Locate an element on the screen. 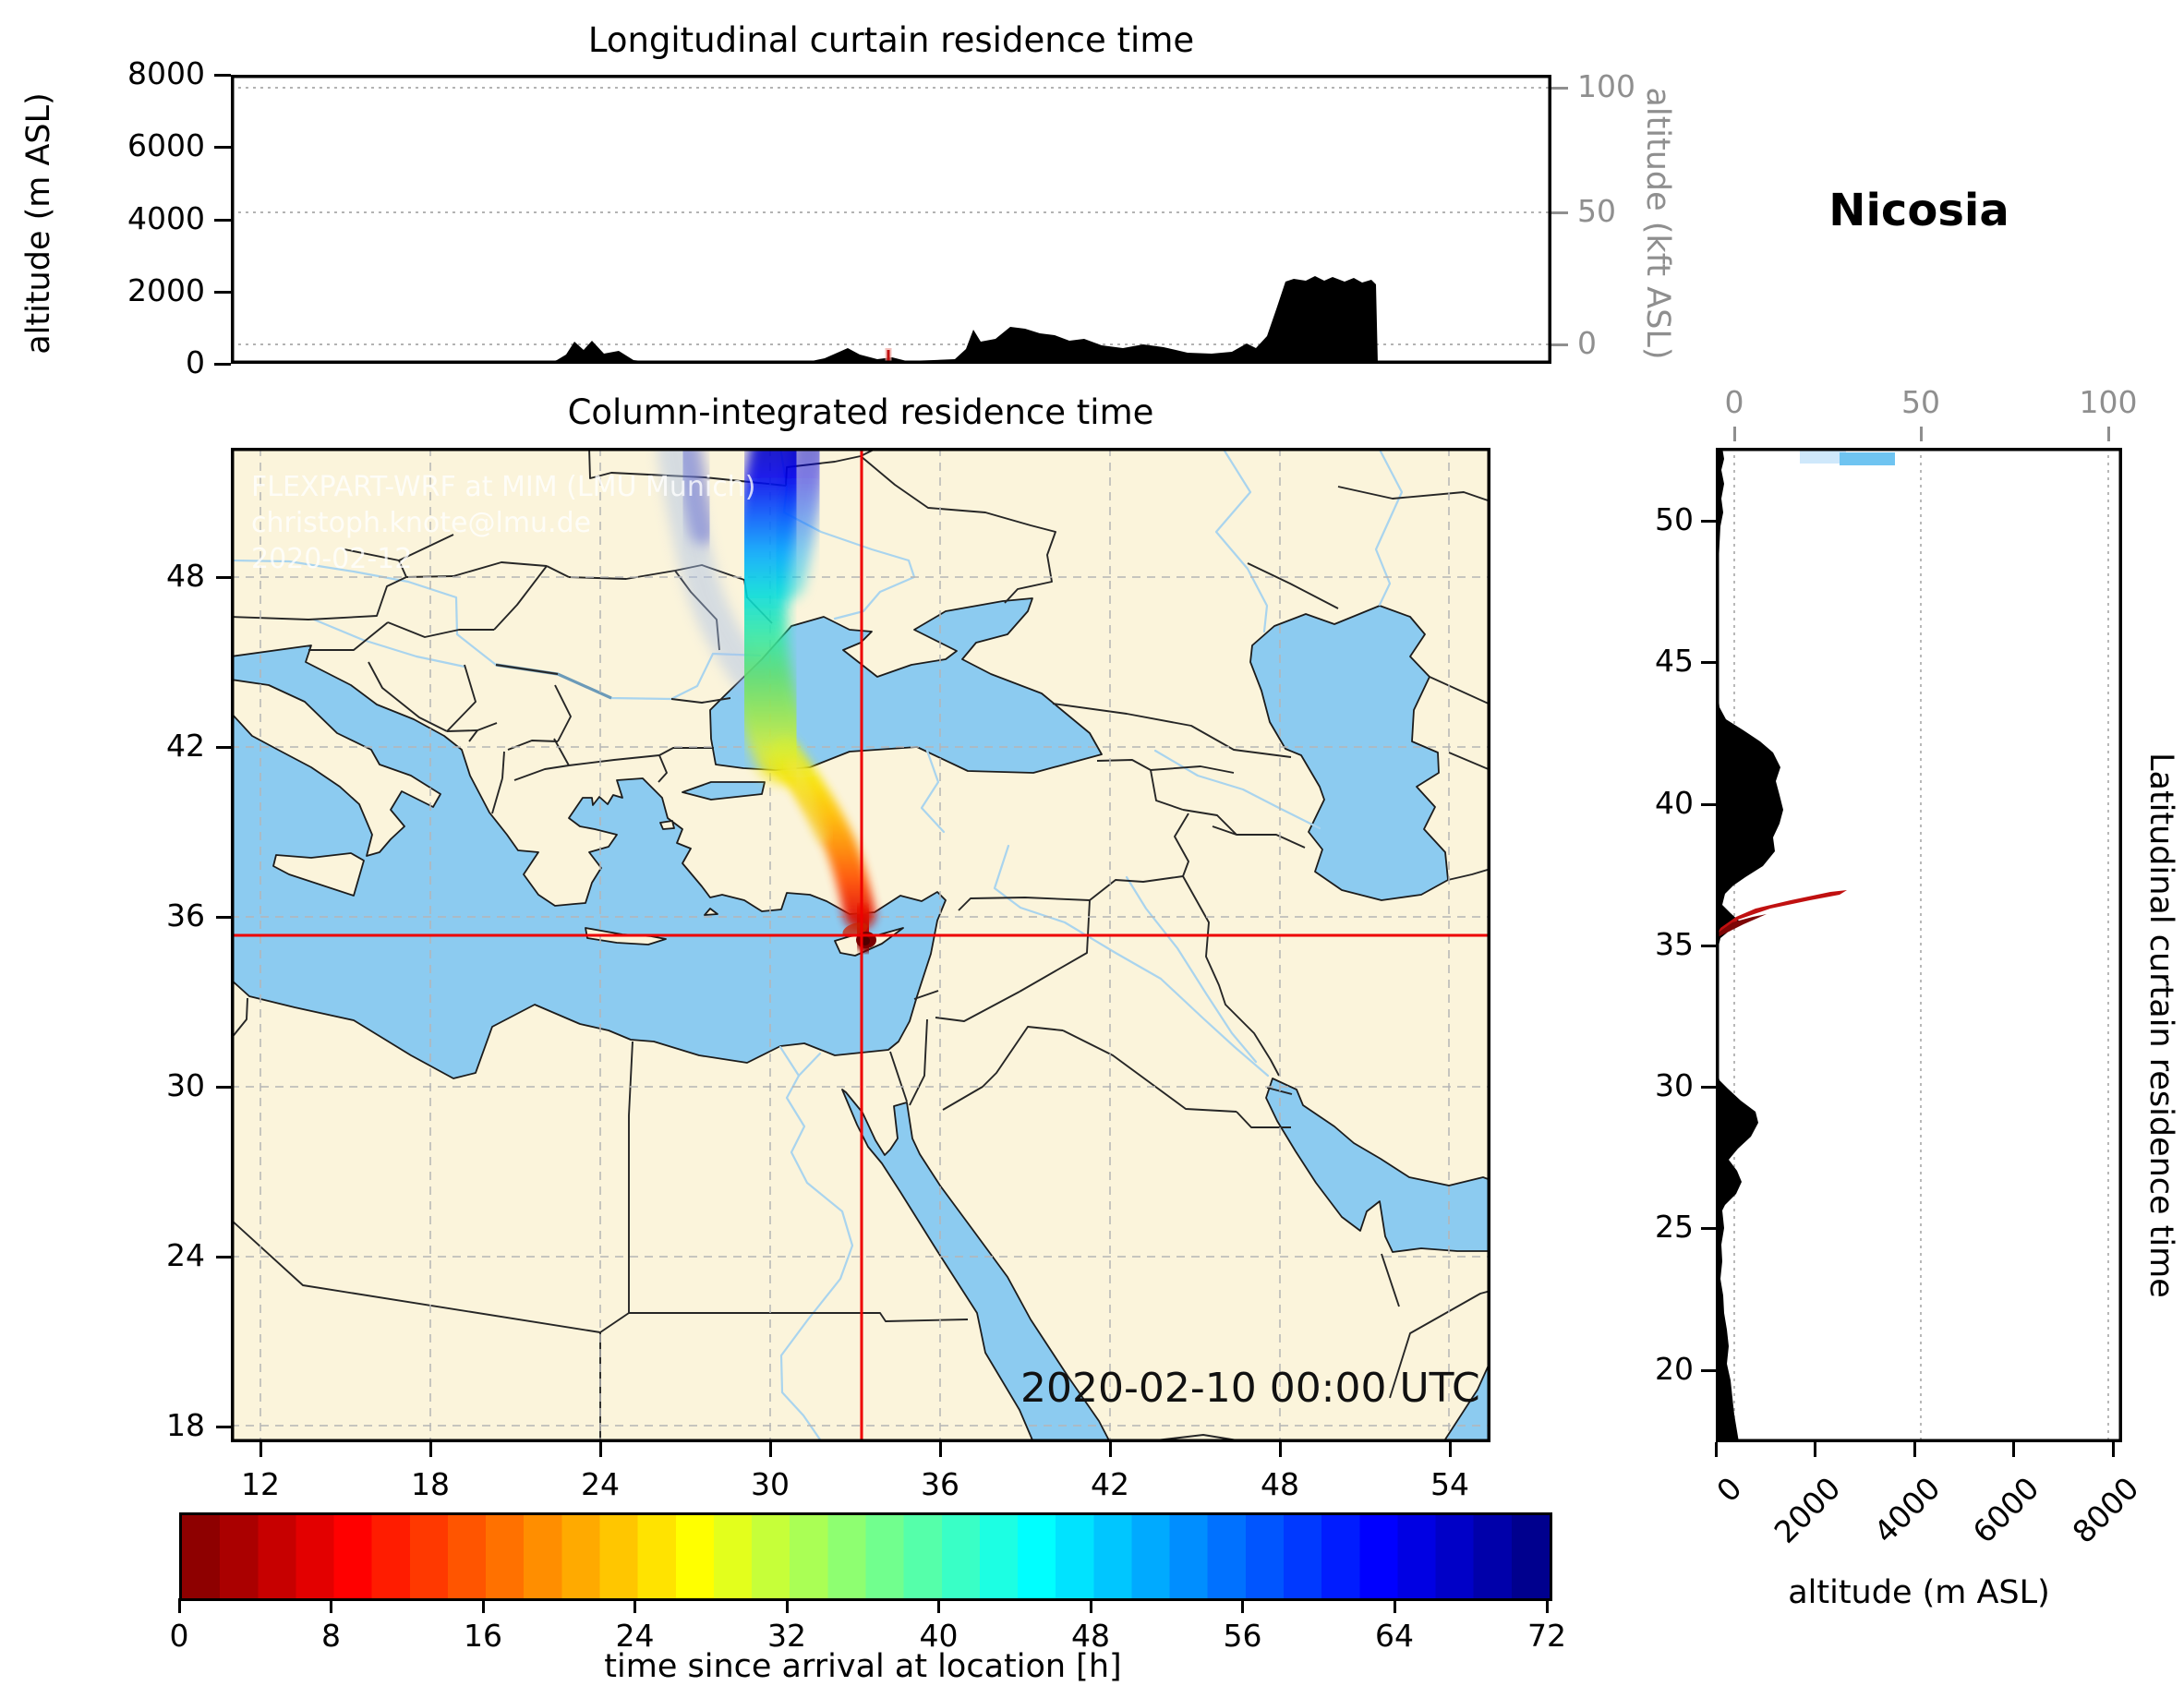 This screenshot has height=1698, width=2184. tick-label: 36 is located at coordinates (940, 1484).